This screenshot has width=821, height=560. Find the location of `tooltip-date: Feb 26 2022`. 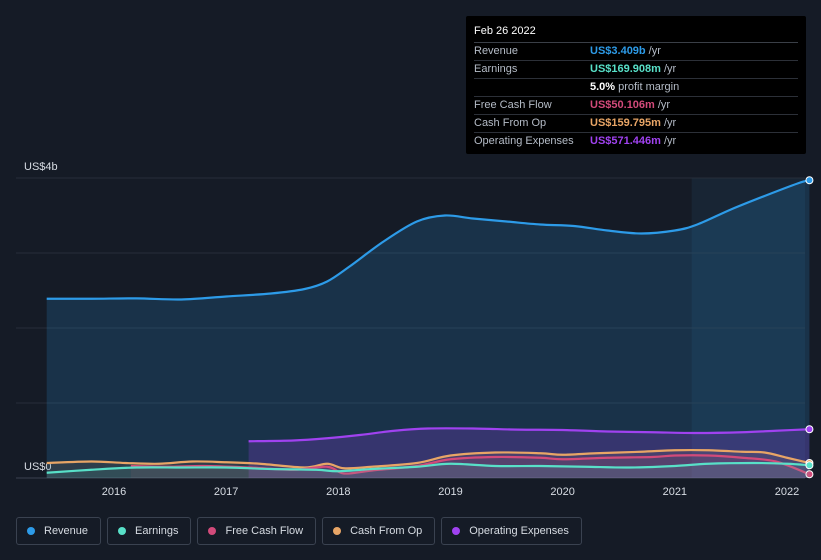

tooltip-date: Feb 26 2022 is located at coordinates (636, 33).